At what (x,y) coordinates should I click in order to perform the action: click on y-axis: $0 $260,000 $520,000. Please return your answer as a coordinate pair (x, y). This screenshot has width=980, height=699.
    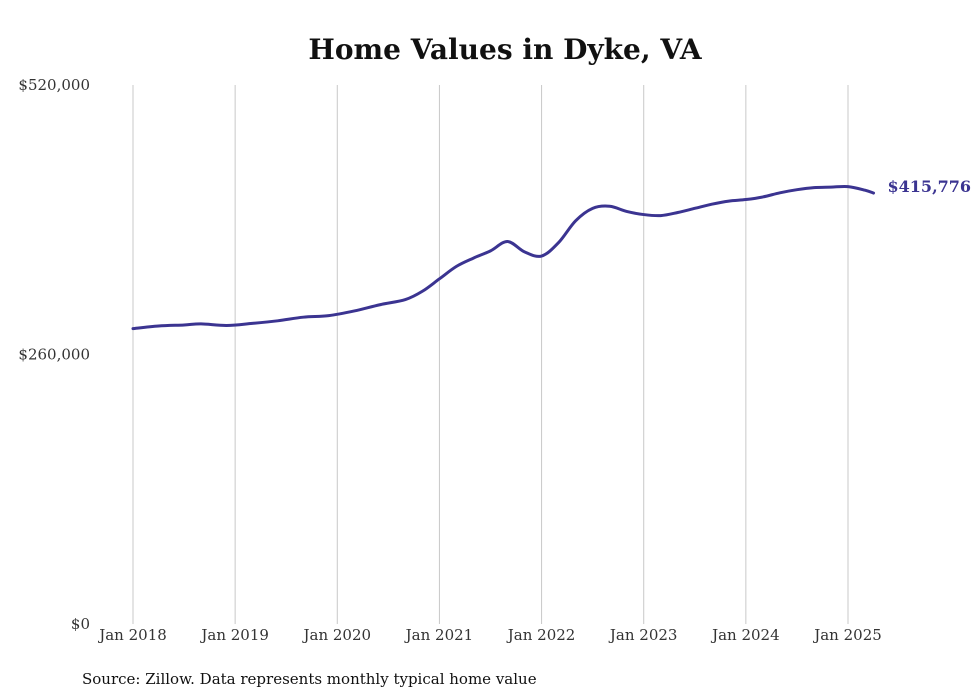
    Looking at the image, I should click on (54, 354).